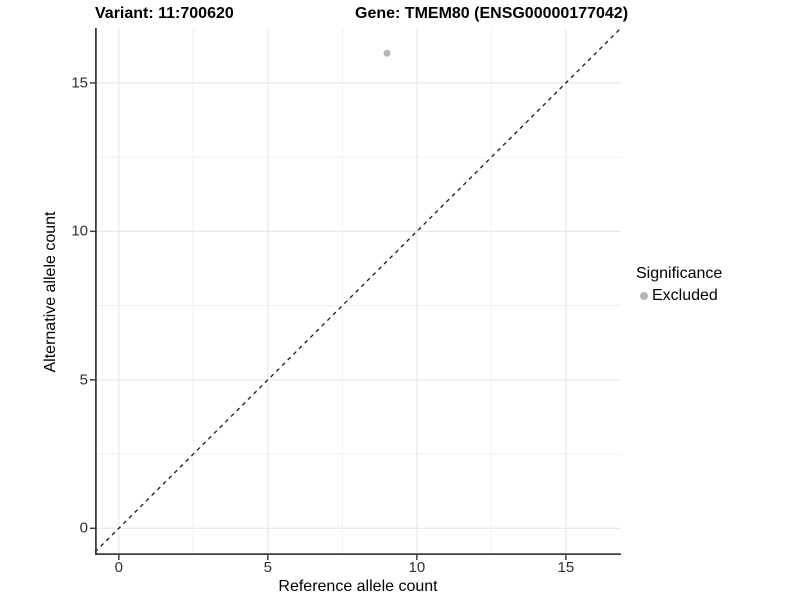 The width and height of the screenshot is (800, 600). I want to click on legend-items: Excluded, so click(679, 295).